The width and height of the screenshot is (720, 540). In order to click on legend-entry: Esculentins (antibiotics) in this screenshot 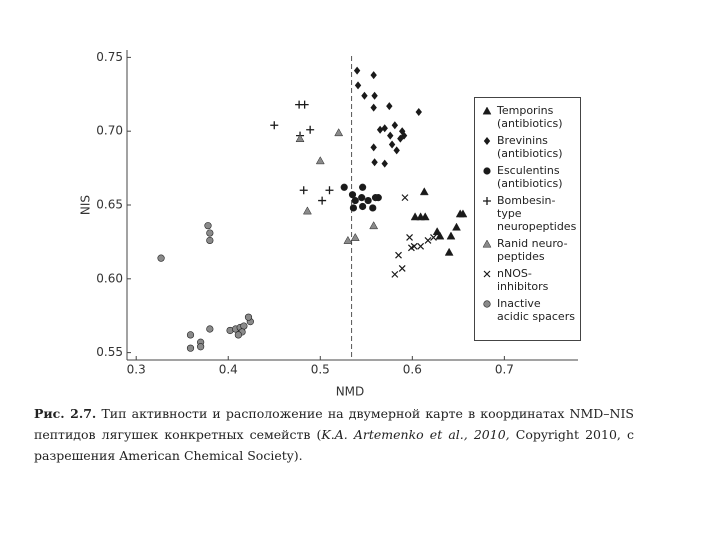, I will do `click(528, 177)`.